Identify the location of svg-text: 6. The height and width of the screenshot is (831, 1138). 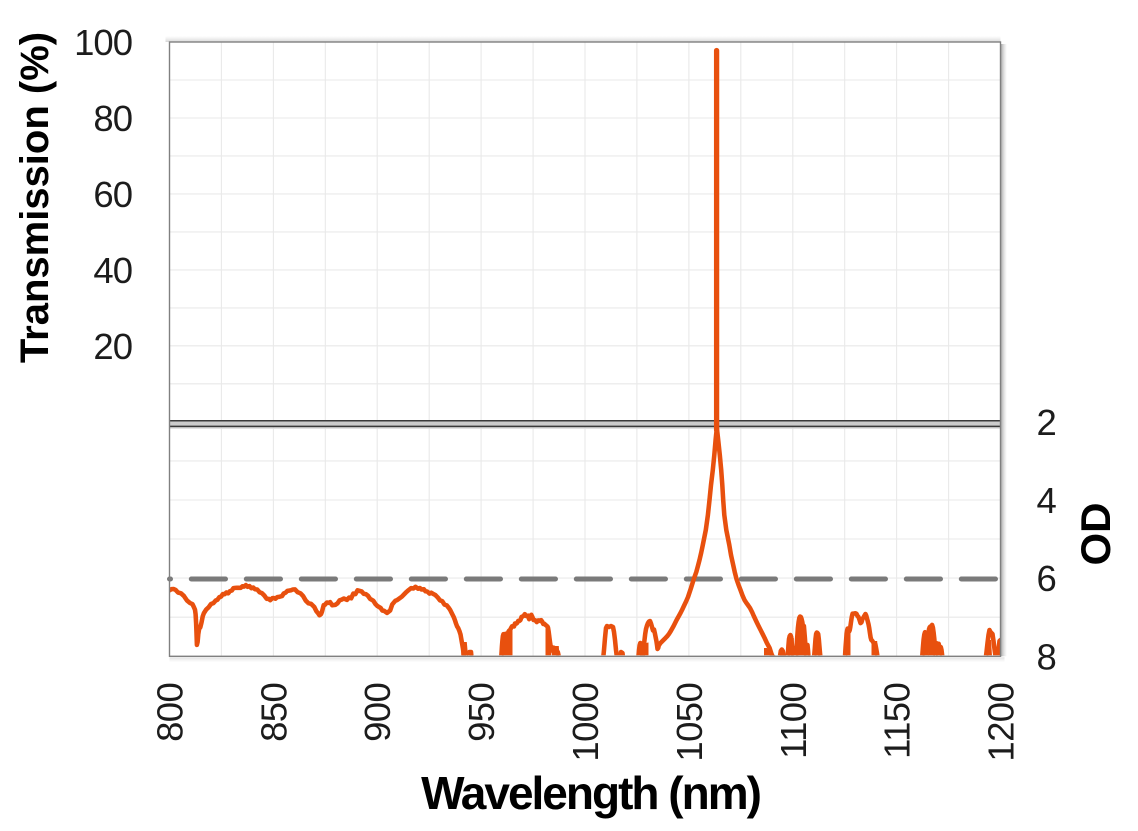
(1047, 578).